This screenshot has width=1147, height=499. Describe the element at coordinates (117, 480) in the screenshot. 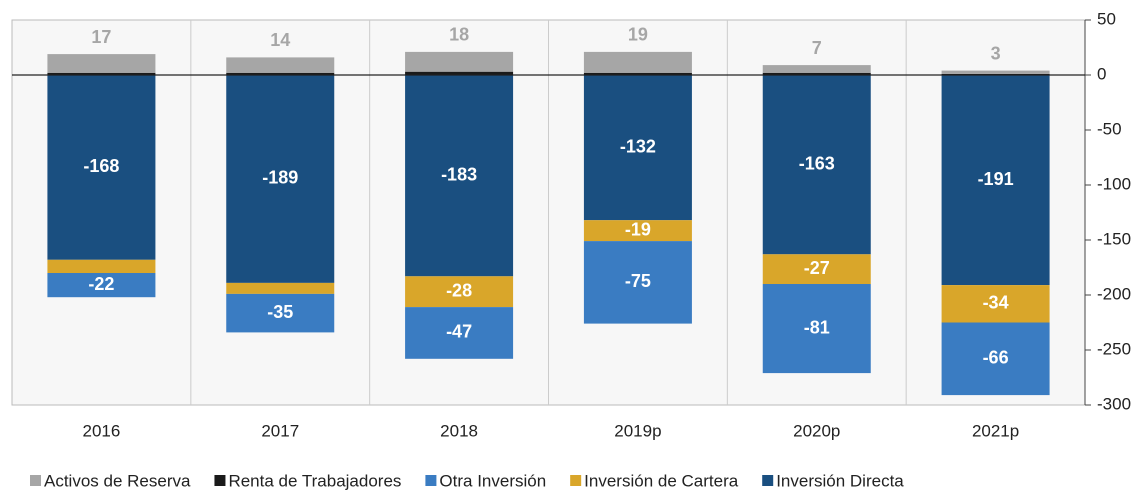

I see `legend-label: Activos de Reserva` at that location.